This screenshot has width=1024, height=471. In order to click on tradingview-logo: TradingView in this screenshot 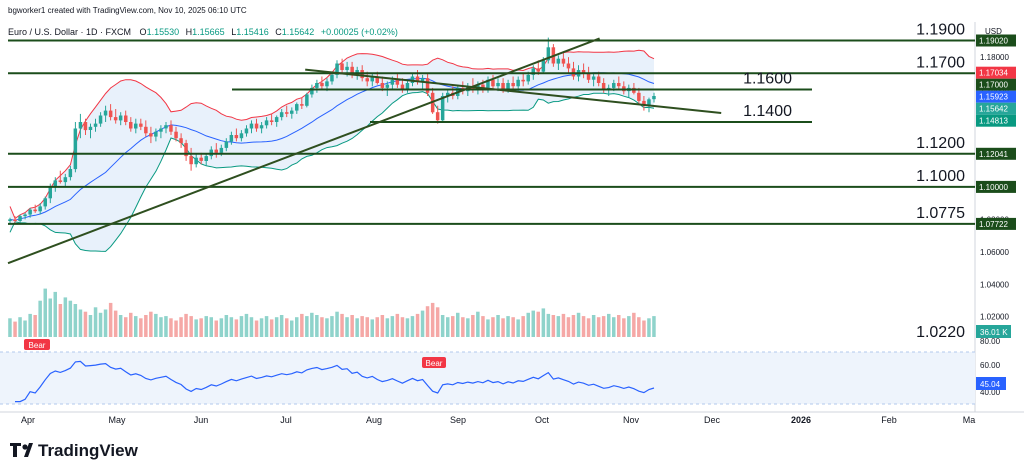, I will do `click(74, 450)`.